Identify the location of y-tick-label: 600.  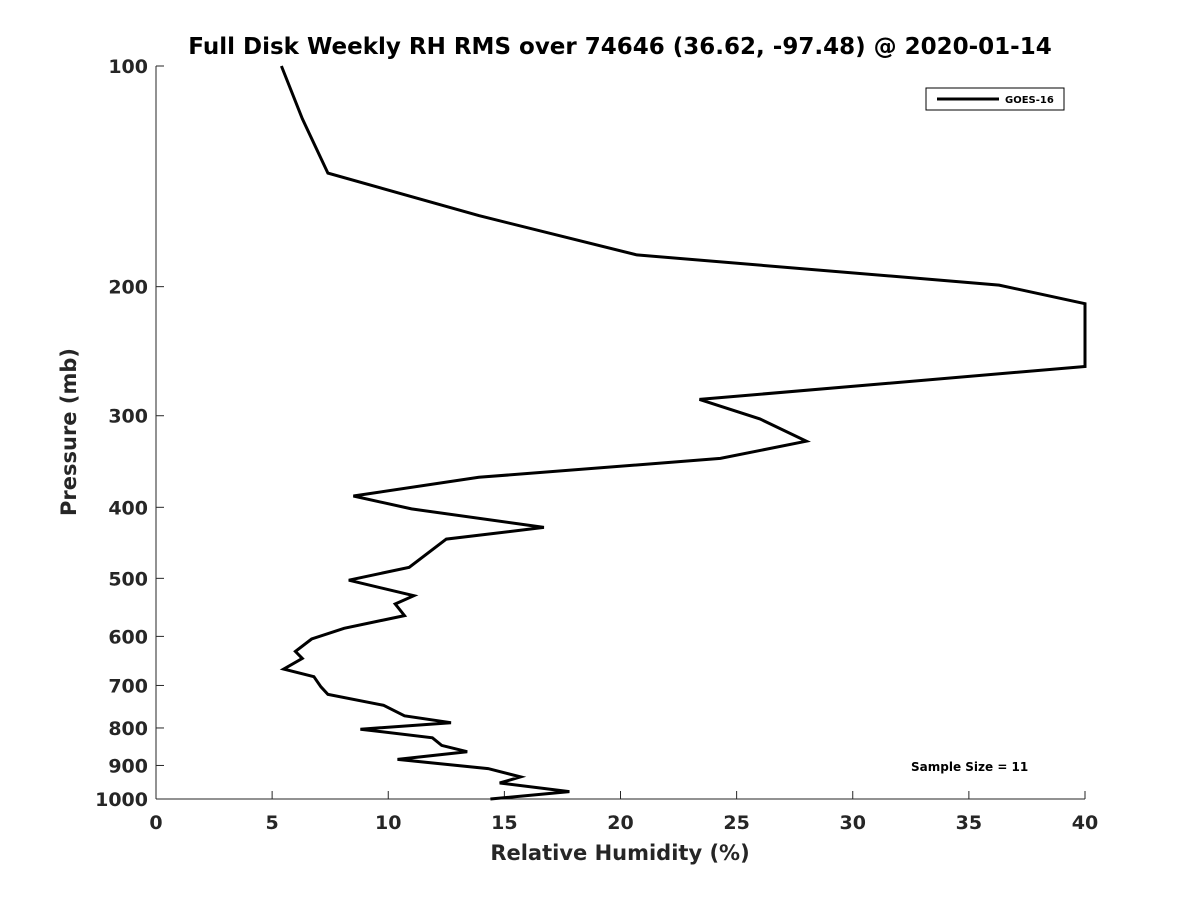
(128, 637).